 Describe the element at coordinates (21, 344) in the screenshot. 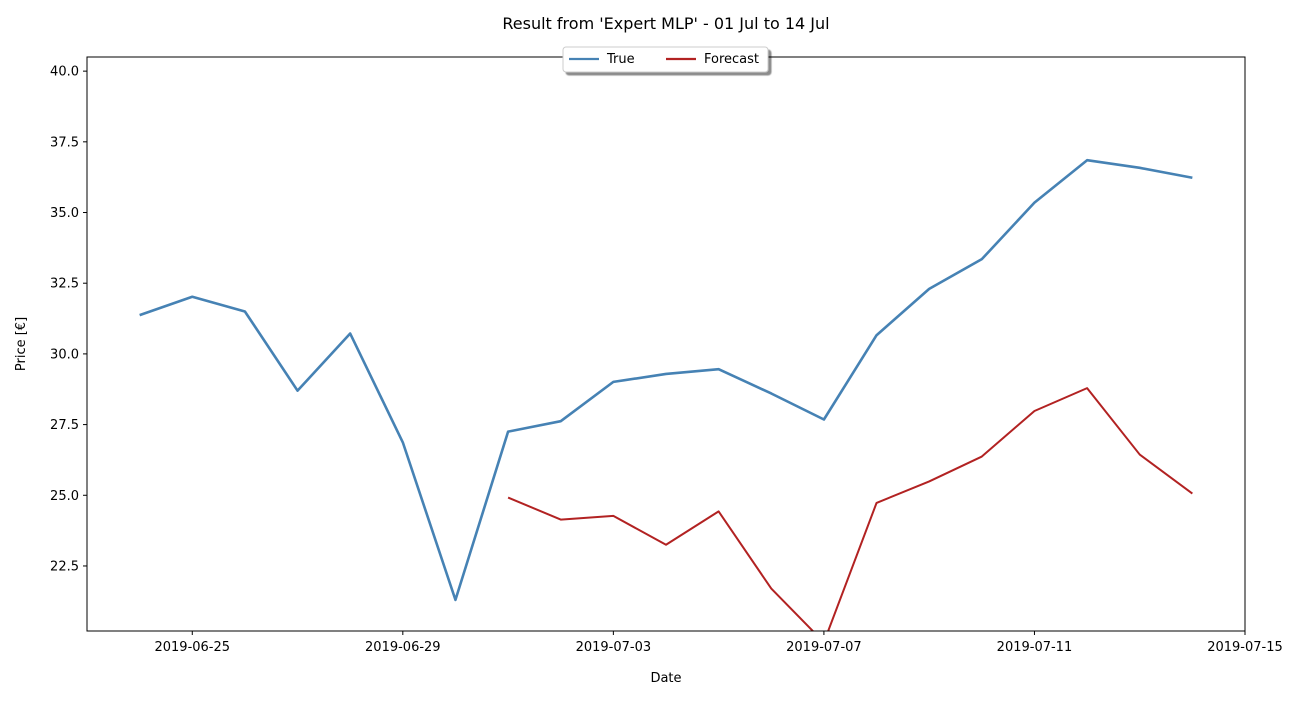

I see `y-axis-label: Price [€]` at that location.